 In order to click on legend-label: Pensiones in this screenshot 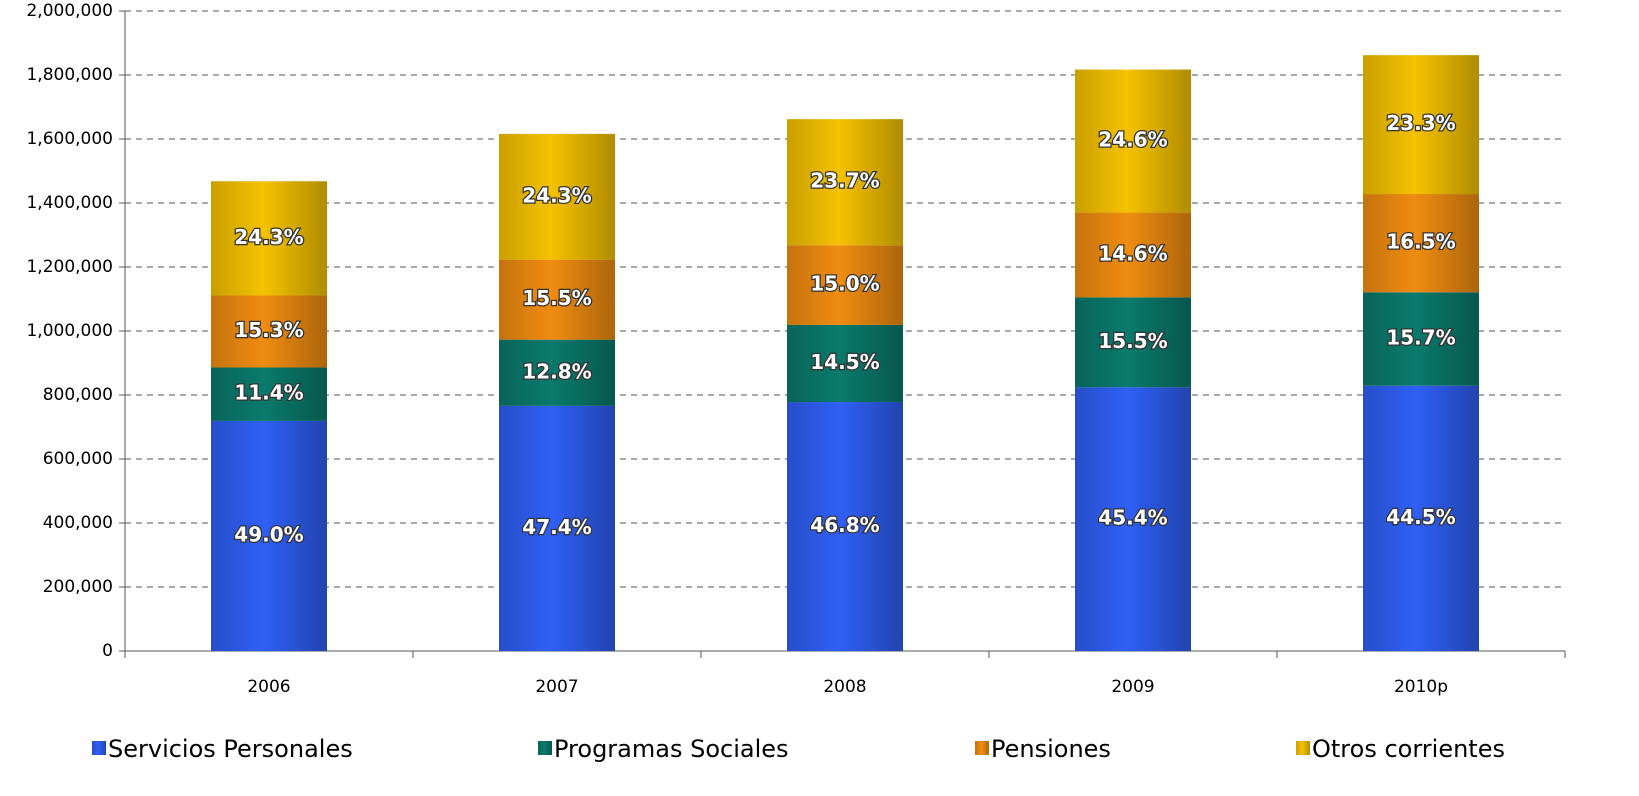, I will do `click(1051, 749)`.